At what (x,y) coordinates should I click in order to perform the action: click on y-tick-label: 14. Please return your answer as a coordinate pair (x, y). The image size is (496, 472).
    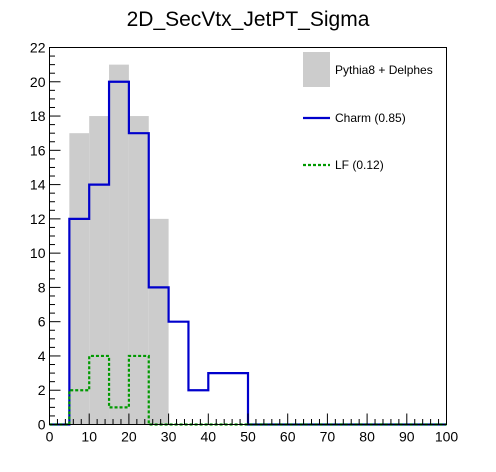
    Looking at the image, I should click on (38, 185).